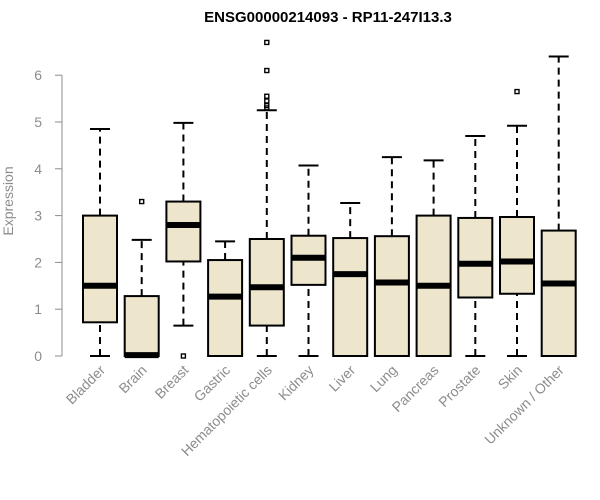 The height and width of the screenshot is (500, 600). What do you see at coordinates (266, 198) in the screenshot?
I see `box-hematopoietic-cells` at bounding box center [266, 198].